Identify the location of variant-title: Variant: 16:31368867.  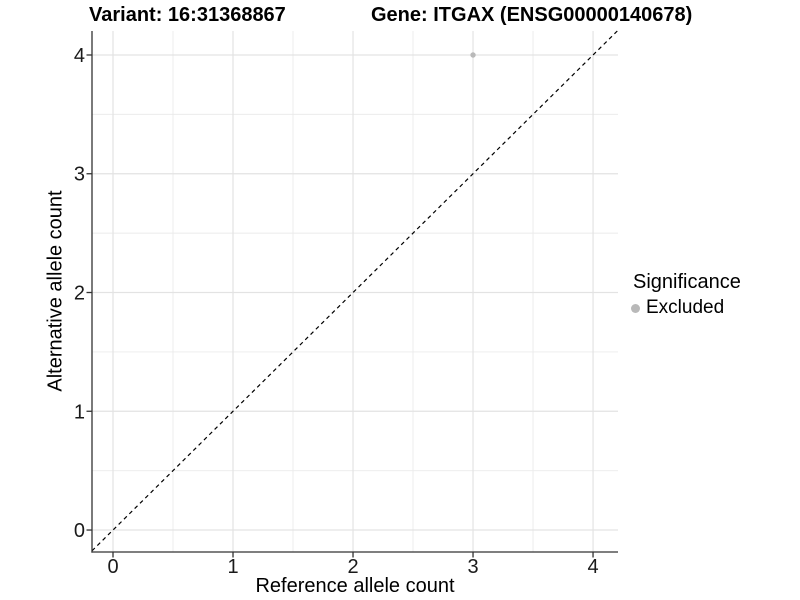
(187, 15).